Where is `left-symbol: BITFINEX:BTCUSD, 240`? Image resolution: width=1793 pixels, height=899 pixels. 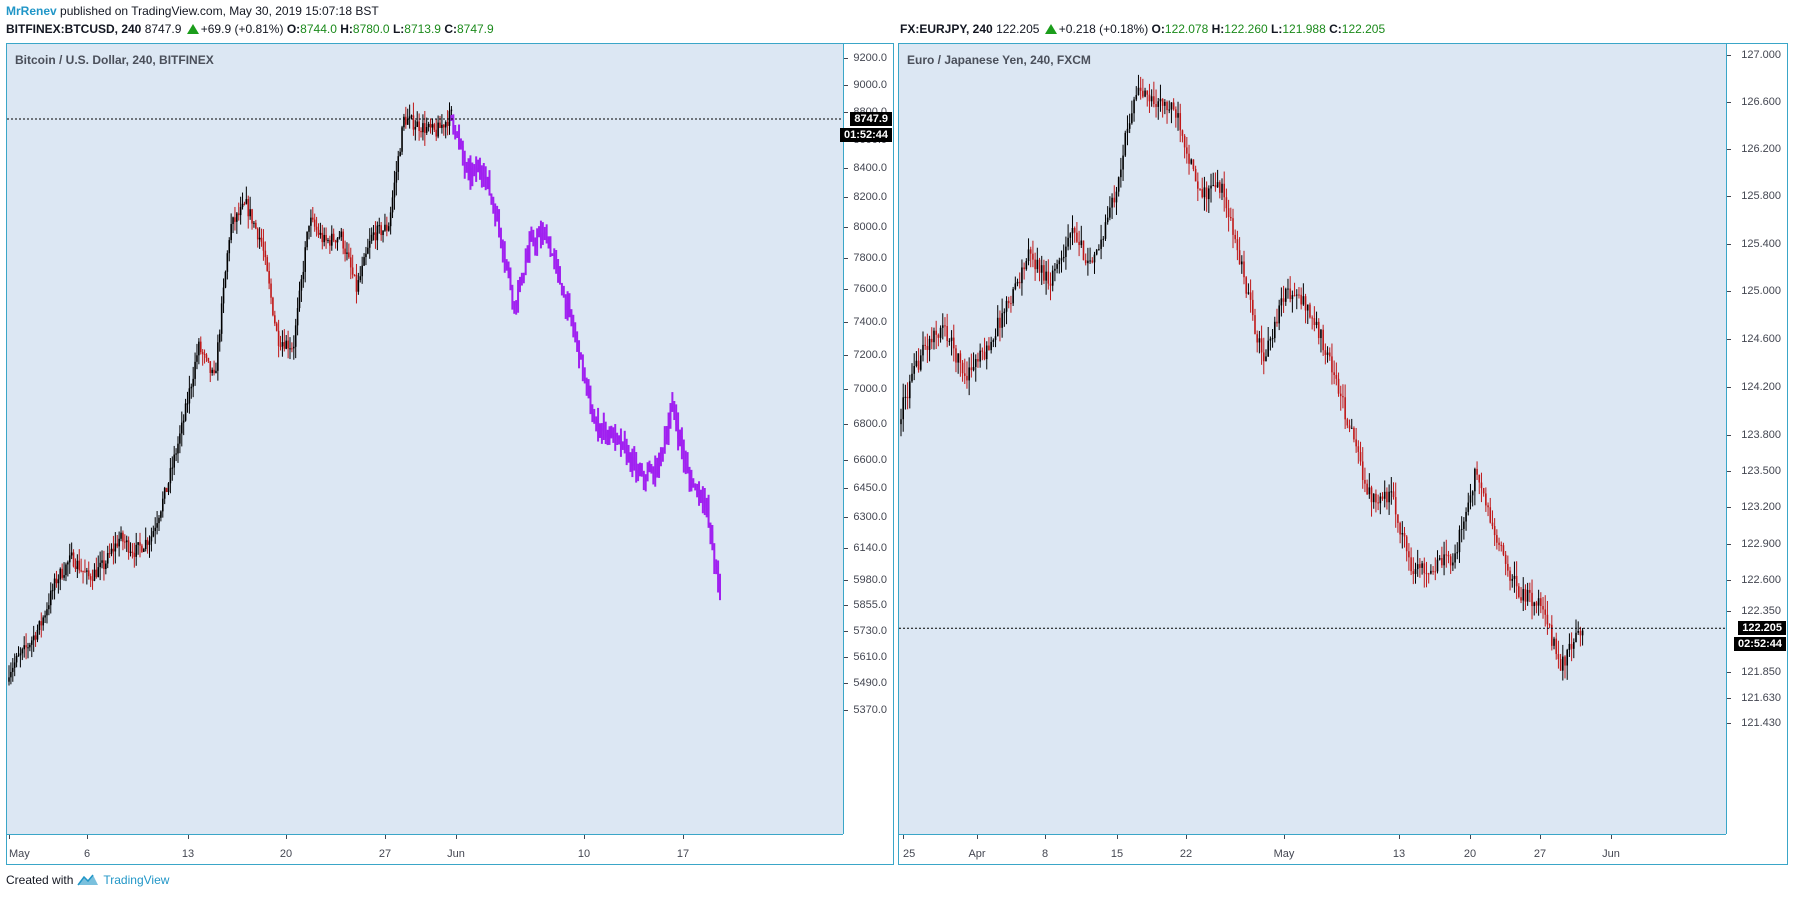 left-symbol: BITFINEX:BTCUSD, 240 is located at coordinates (74, 29).